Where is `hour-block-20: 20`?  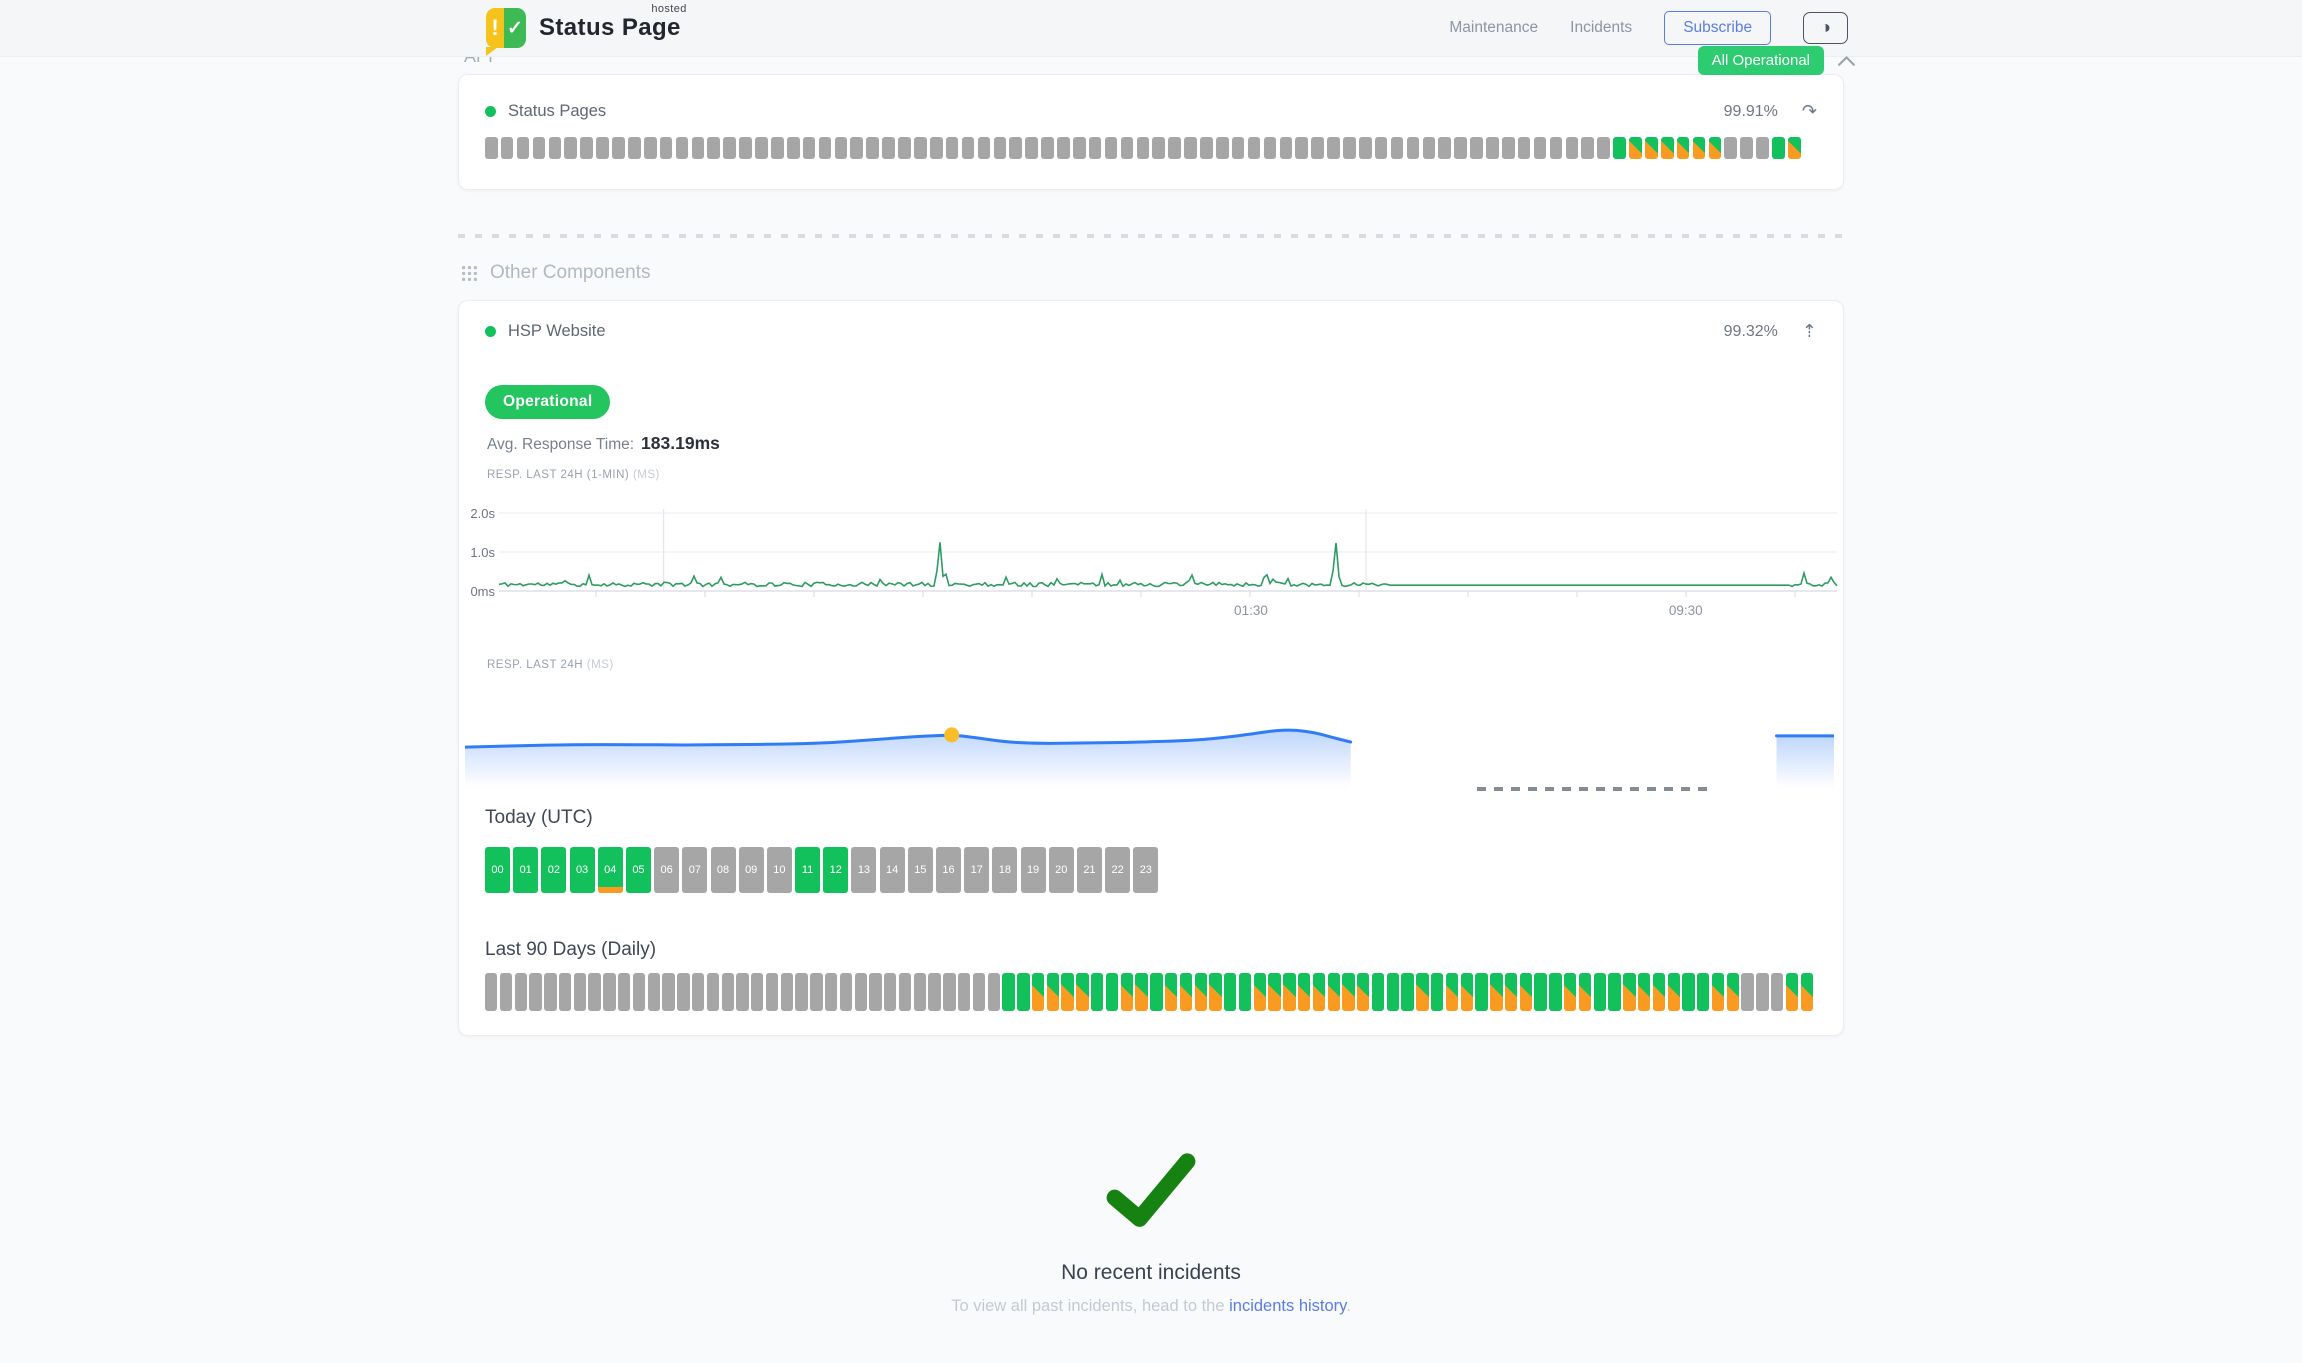 hour-block-20: 20 is located at coordinates (1061, 870).